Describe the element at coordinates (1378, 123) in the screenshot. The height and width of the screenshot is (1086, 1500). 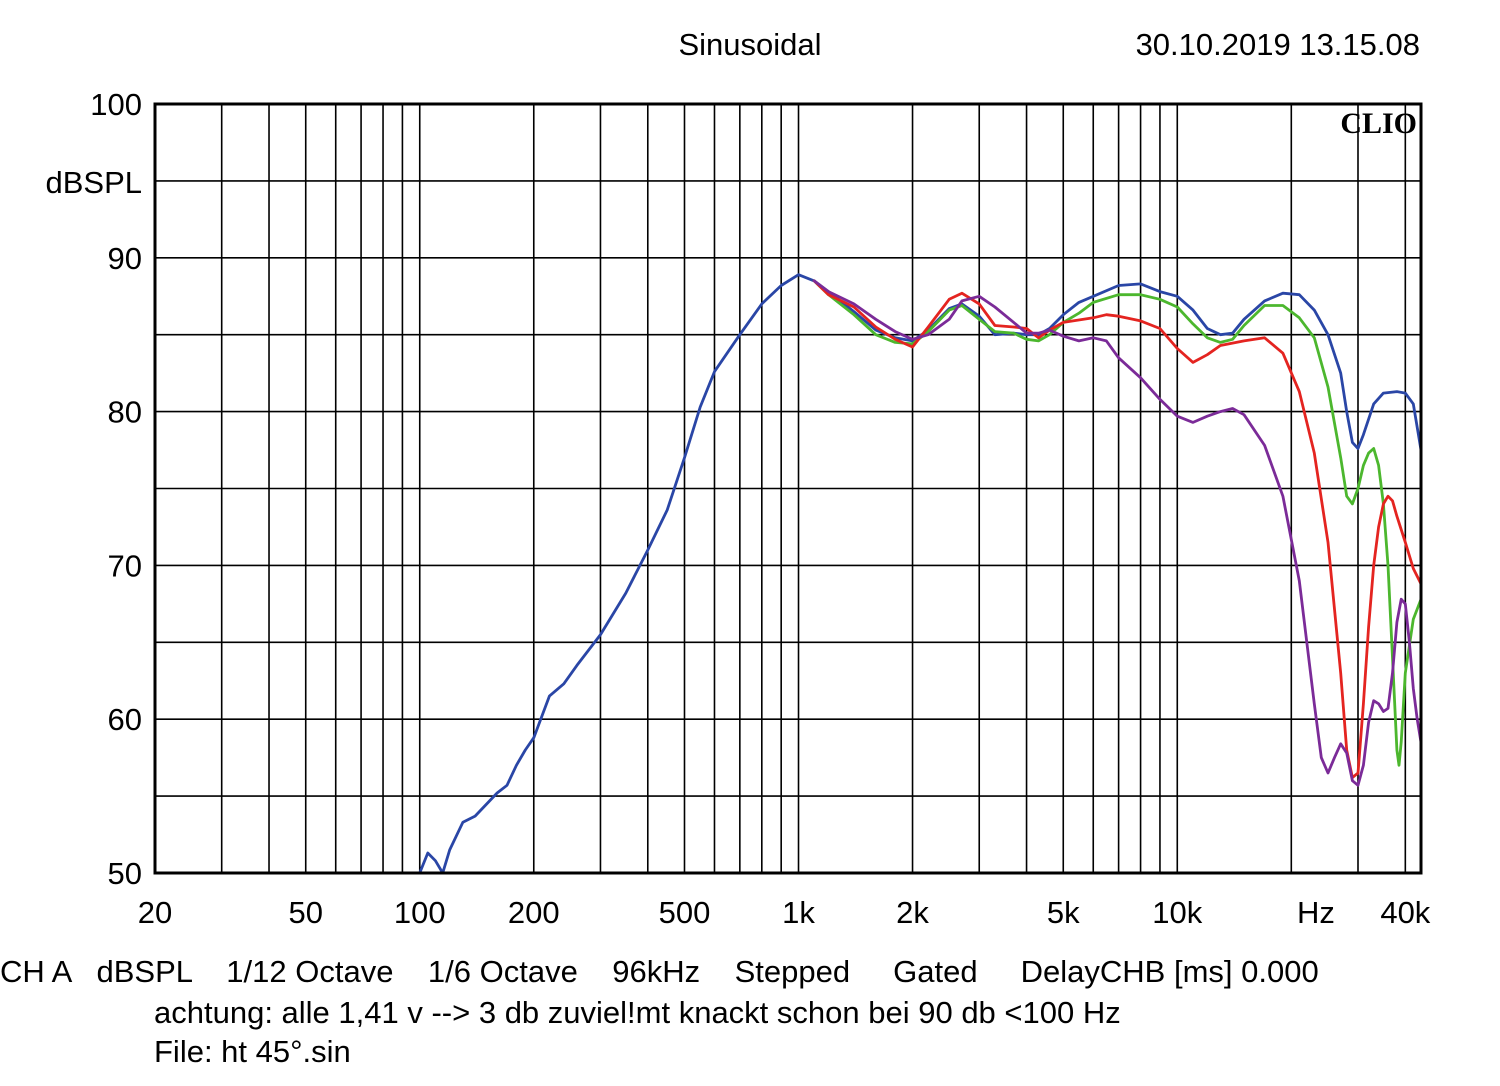
I see `clio-logo: CLIO` at that location.